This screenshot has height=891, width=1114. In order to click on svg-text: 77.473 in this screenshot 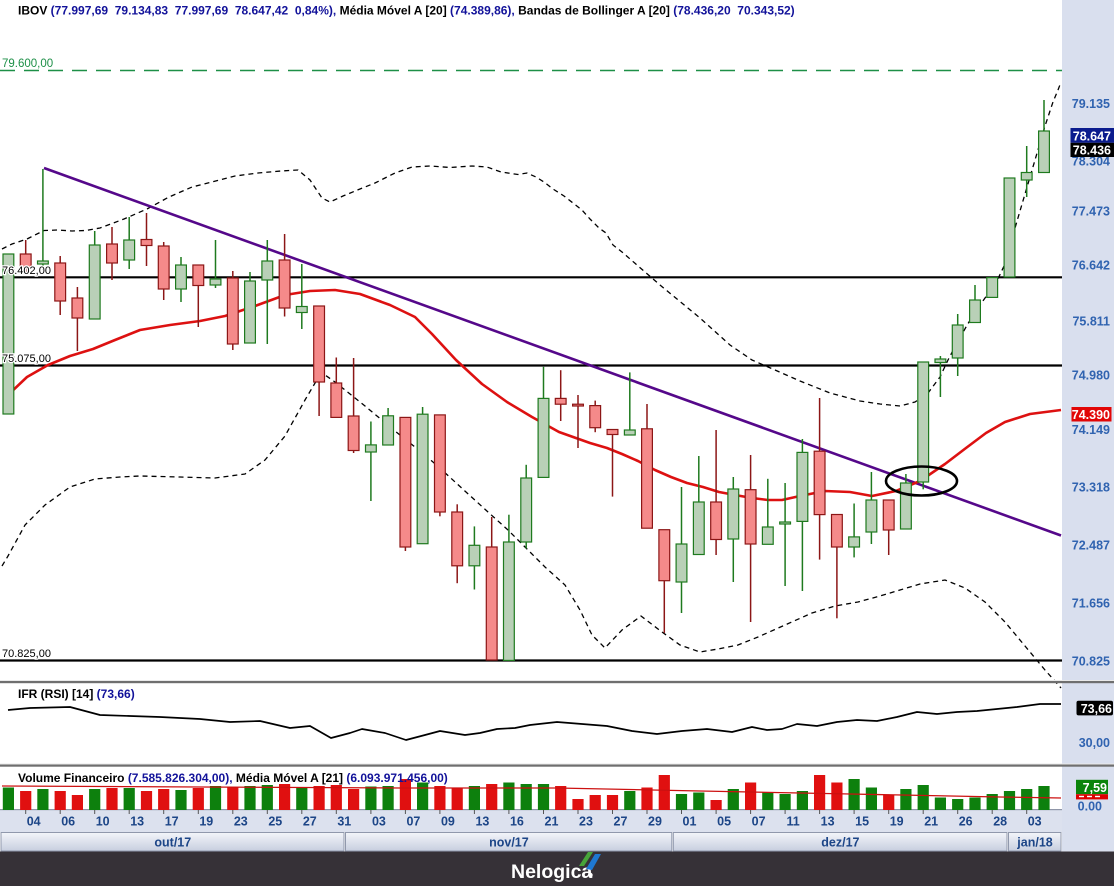, I will do `click(1091, 212)`.